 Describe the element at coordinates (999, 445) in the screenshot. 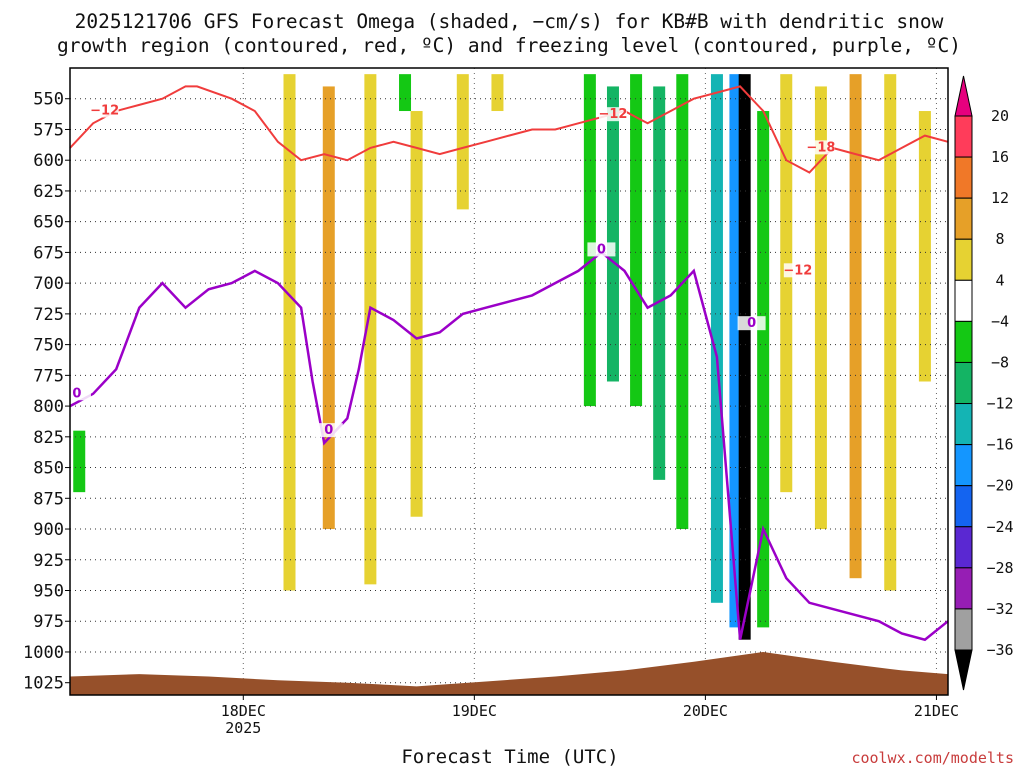

I see `colorbar-label-8: −16` at that location.